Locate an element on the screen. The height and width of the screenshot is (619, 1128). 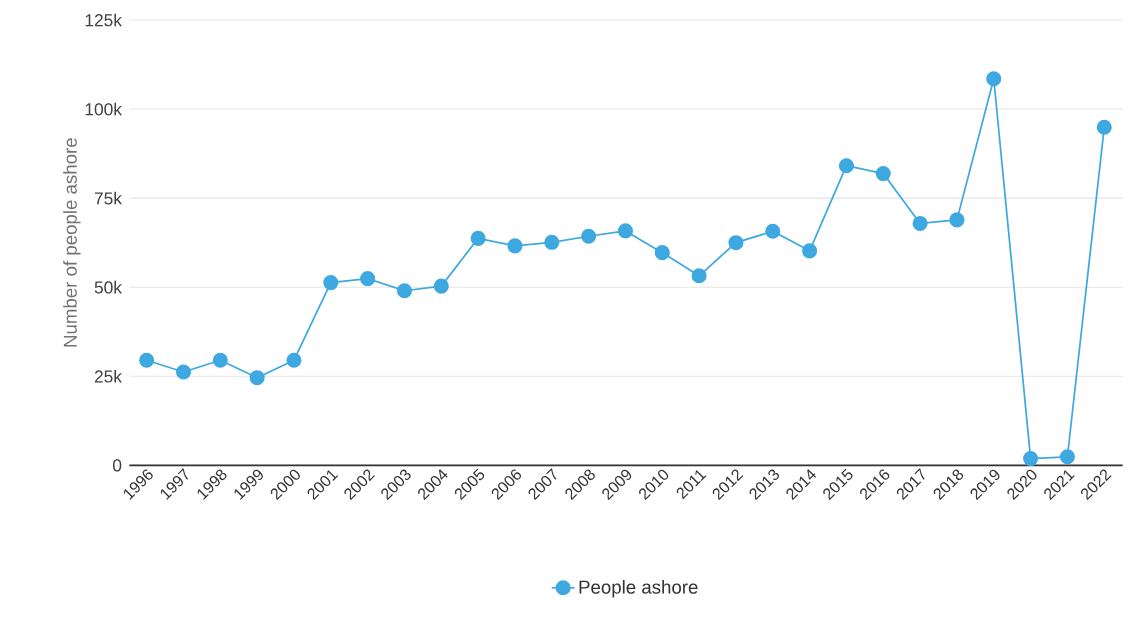
y-tick-label: 100k is located at coordinates (103, 109).